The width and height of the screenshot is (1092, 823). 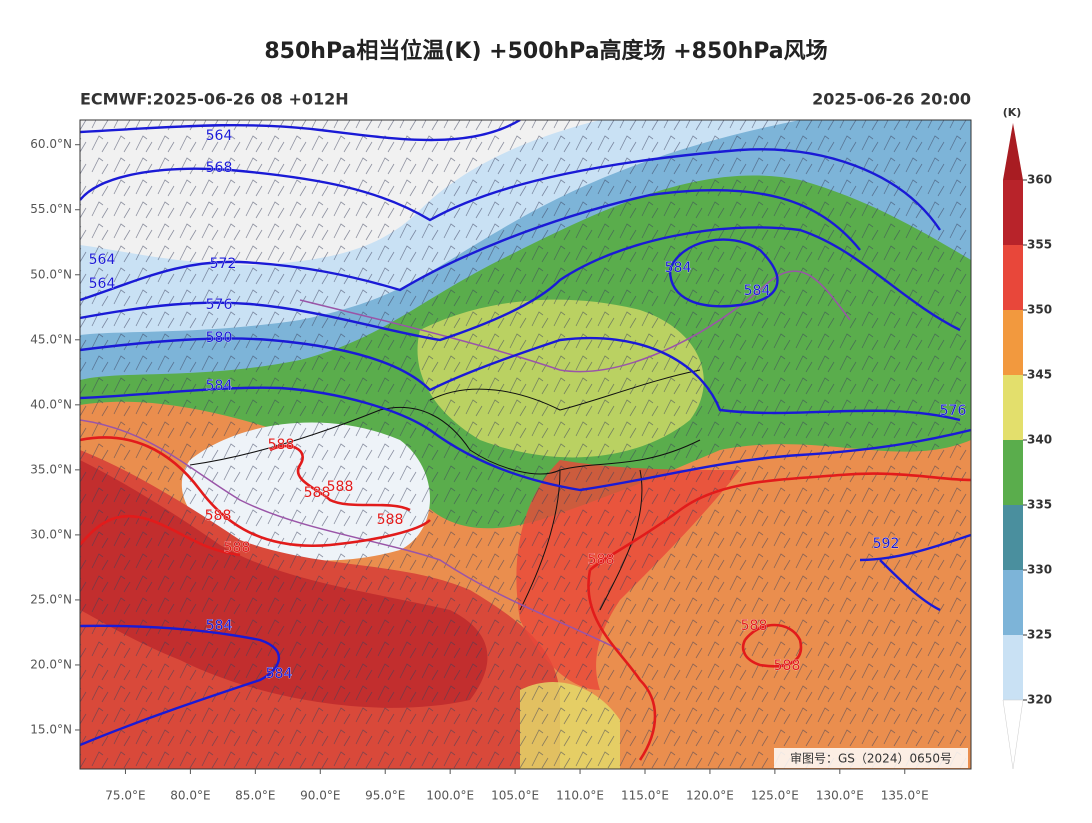 What do you see at coordinates (1039, 570) in the screenshot?
I see `colorbar-tick-label: 330` at bounding box center [1039, 570].